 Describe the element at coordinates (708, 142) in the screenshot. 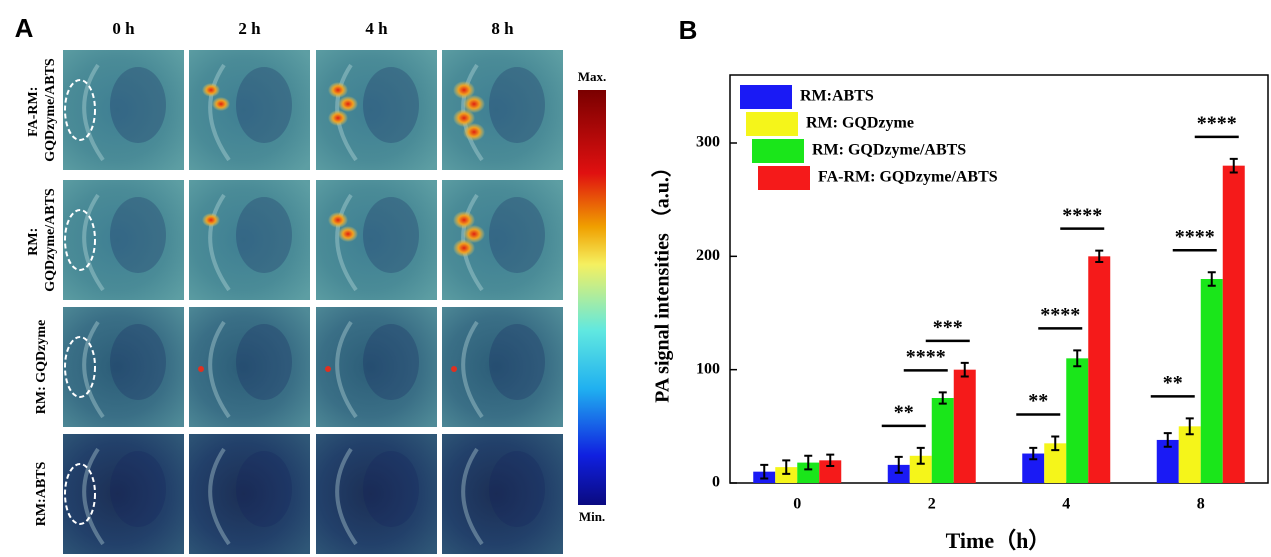

I see `y-tick-label: 300` at that location.